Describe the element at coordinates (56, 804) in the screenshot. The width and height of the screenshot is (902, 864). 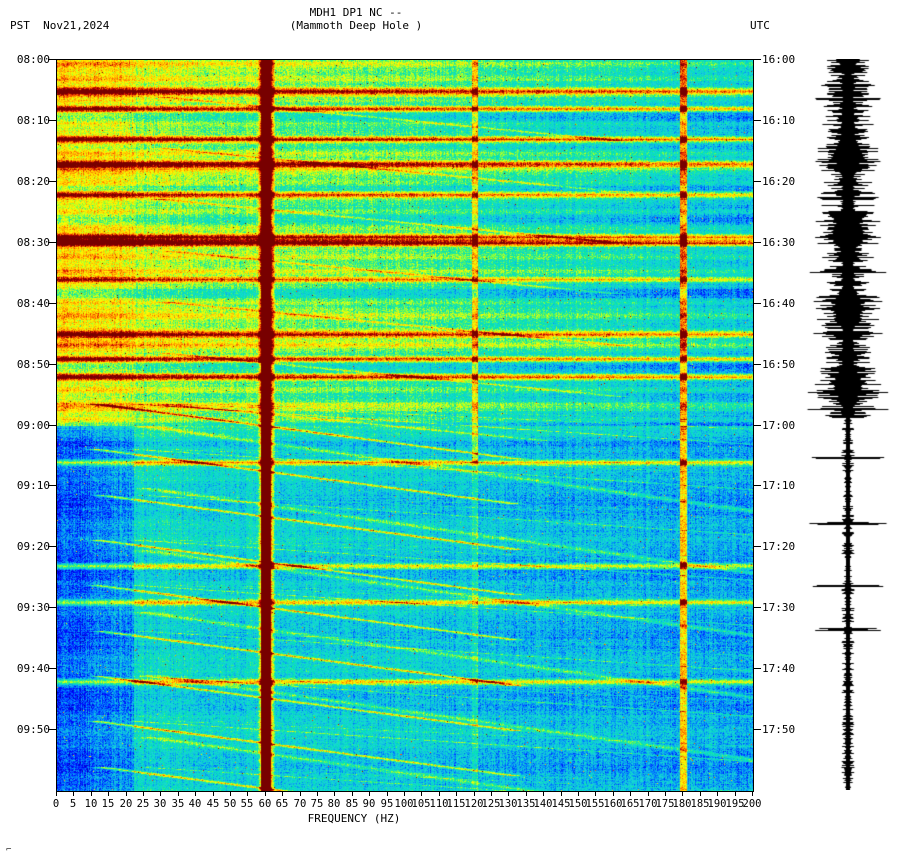
I see `x-label-0: 0` at that location.